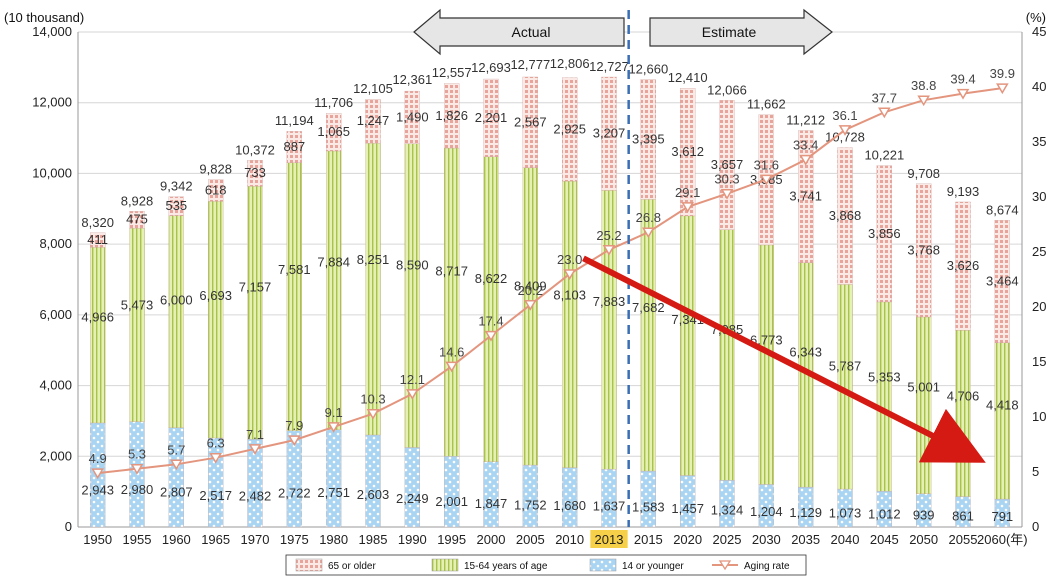  I want to click on y2-tick-label: 30, so click(1039, 196).